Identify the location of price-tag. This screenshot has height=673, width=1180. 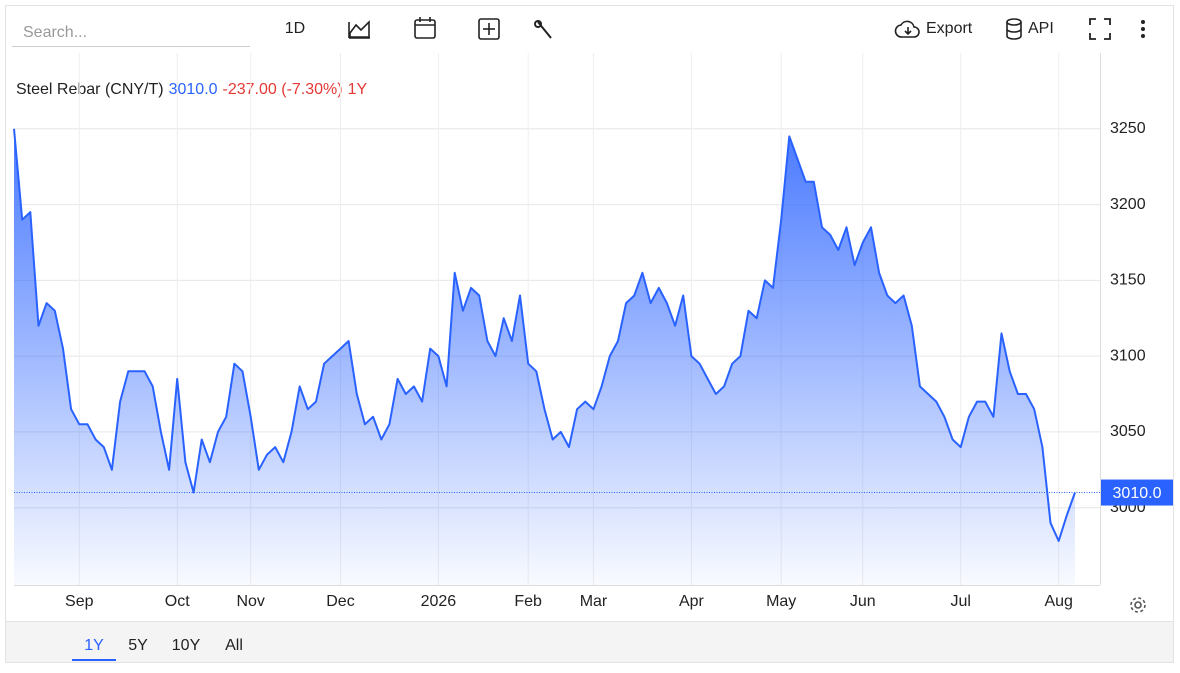
(1137, 492).